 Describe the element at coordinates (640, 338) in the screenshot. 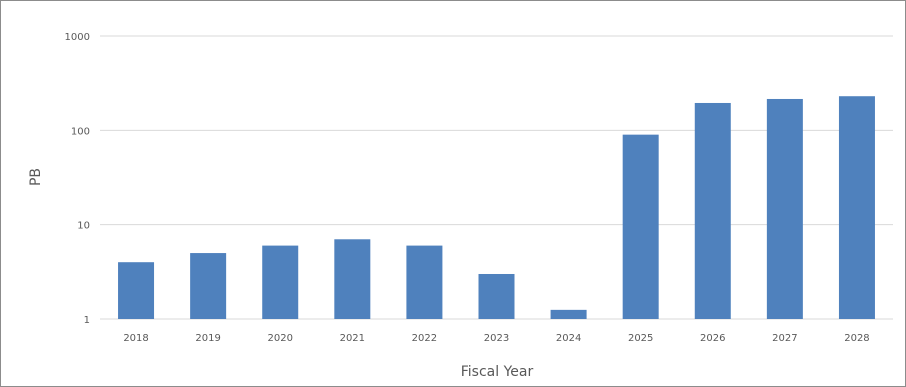

I see `x-tick-label: 2025` at that location.